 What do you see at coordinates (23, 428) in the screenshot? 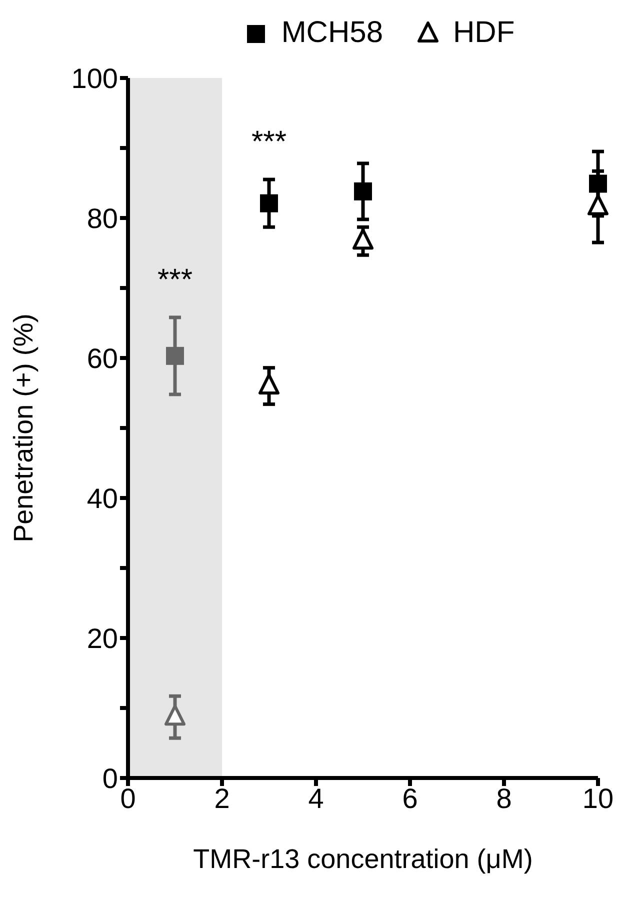
I see `y-axis-title: Penetration (+) (%)` at bounding box center [23, 428].